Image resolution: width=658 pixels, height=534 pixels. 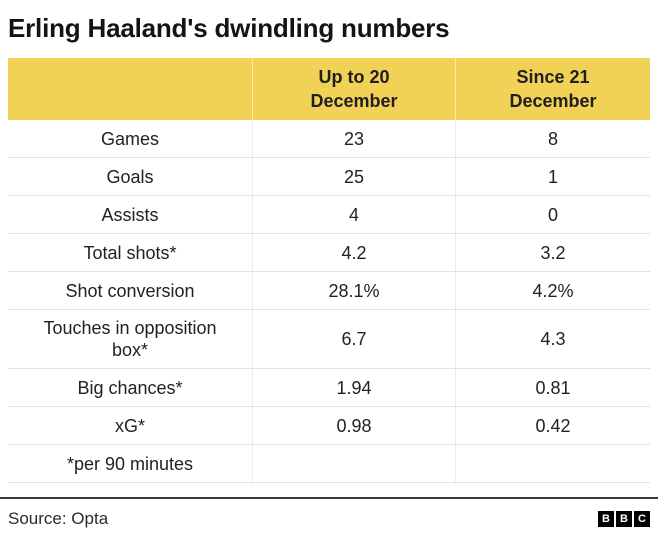 What do you see at coordinates (552, 252) in the screenshot?
I see `row-value-period-2: 3.2` at bounding box center [552, 252].